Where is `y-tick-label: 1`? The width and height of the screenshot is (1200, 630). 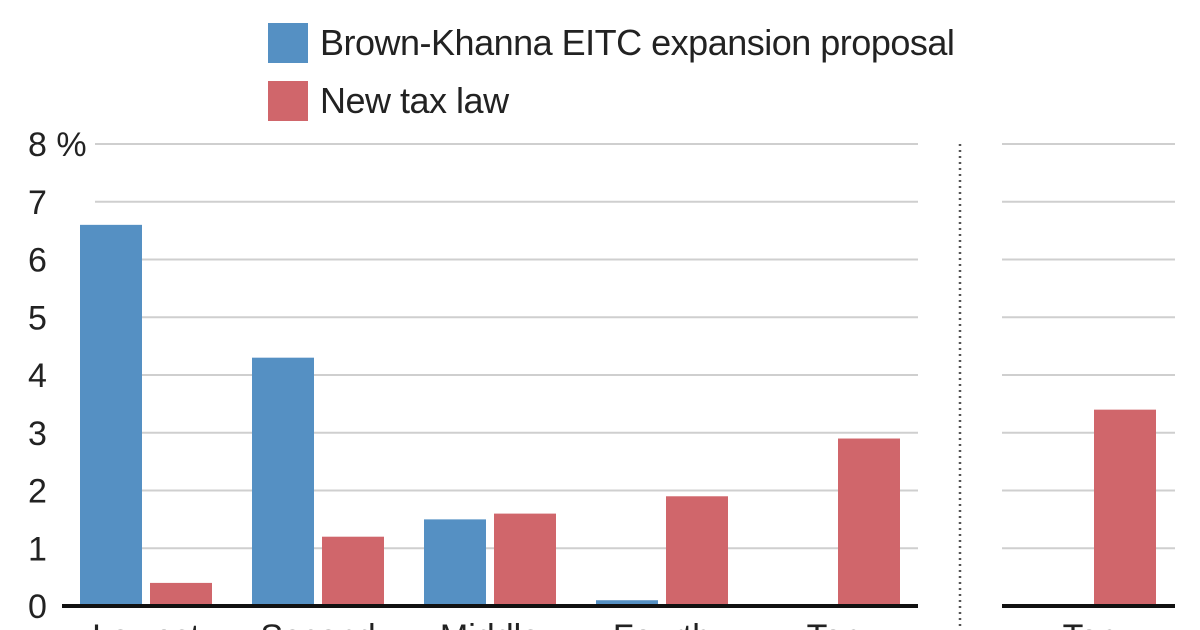 y-tick-label: 1 is located at coordinates (37, 549).